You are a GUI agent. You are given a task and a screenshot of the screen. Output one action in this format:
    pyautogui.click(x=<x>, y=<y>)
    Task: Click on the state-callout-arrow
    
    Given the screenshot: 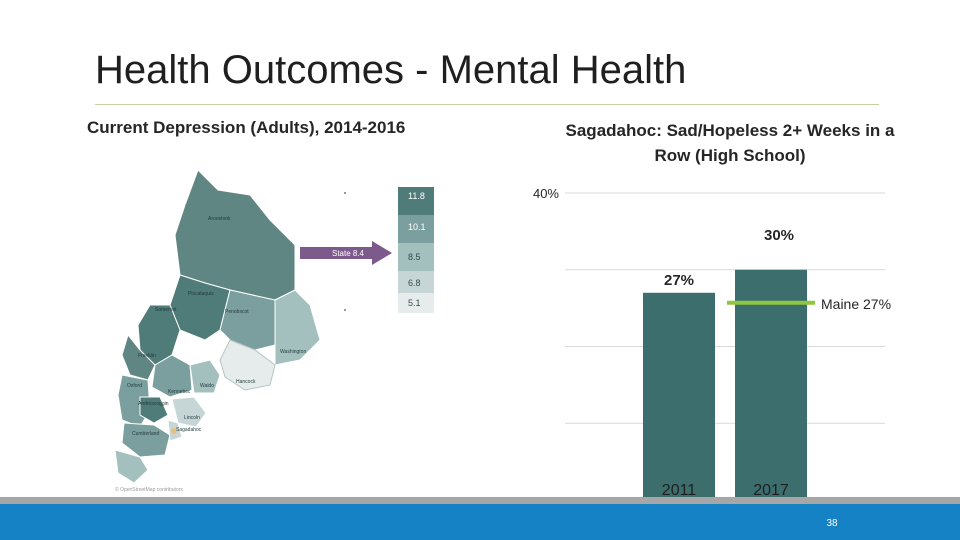 What is the action you would take?
    pyautogui.click(x=346, y=253)
    